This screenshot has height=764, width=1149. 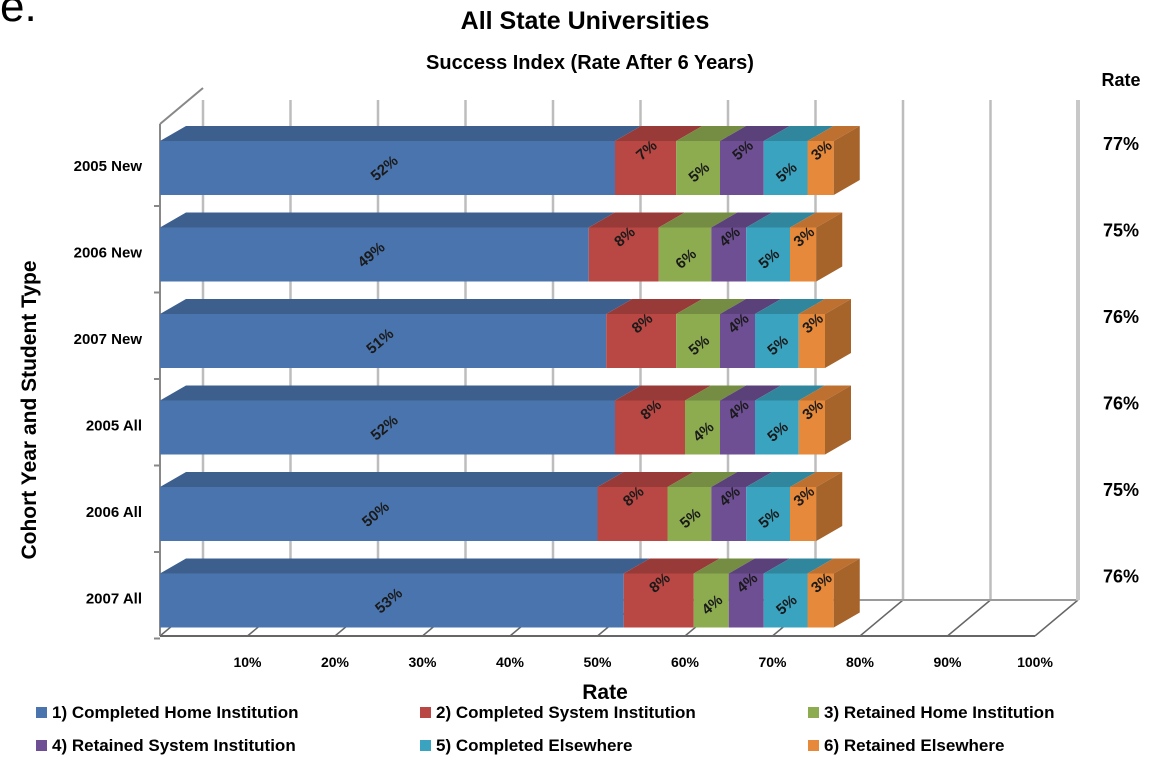 What do you see at coordinates (108, 166) in the screenshot?
I see `category-label: 2005 New` at bounding box center [108, 166].